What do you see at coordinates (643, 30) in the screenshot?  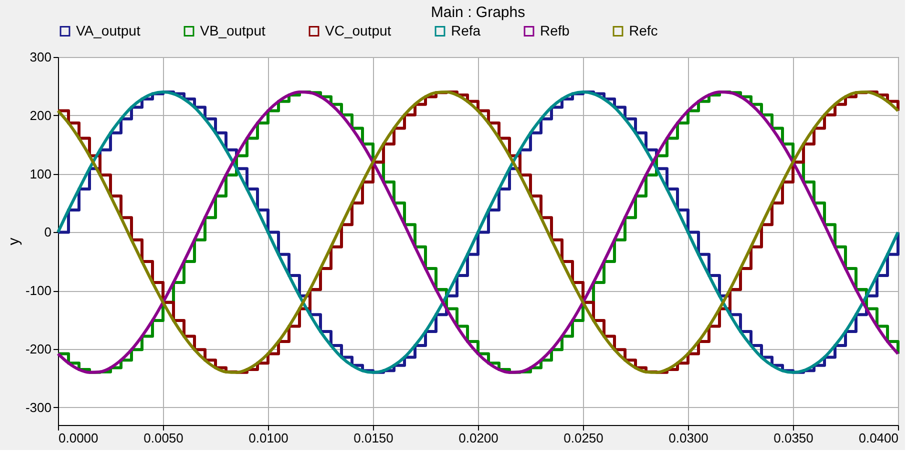 I see `legend-label: Refc` at bounding box center [643, 30].